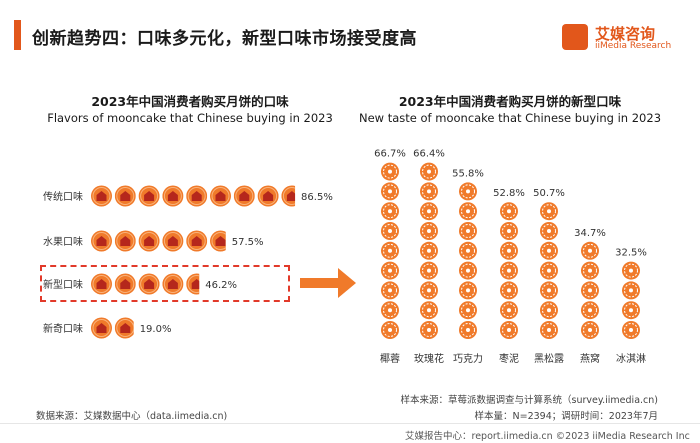 Image resolution: width=700 pixels, height=443 pixels. I want to click on page-title: 创新趋势四：口味多元化，新型口味市场接受度高, so click(224, 39).